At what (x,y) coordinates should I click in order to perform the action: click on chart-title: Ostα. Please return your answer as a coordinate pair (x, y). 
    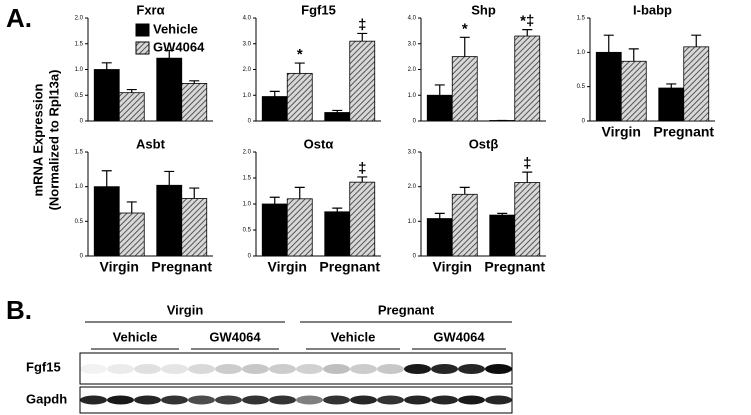
    Looking at the image, I should click on (319, 143).